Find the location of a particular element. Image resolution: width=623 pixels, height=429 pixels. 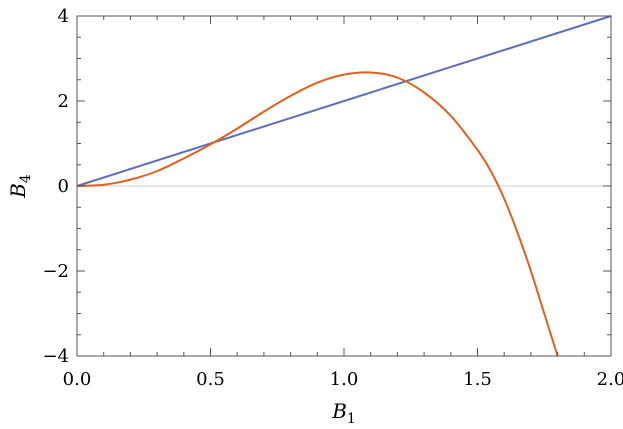

y-axis-label: B4 is located at coordinates (20, 186).